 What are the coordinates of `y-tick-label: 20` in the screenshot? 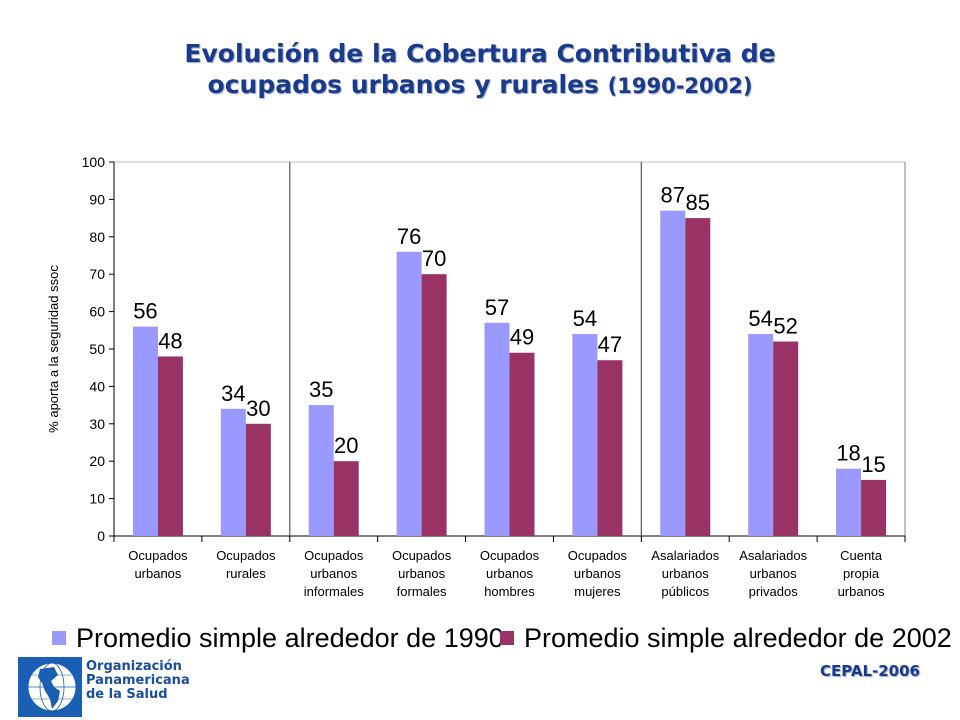 It's located at (97, 461).